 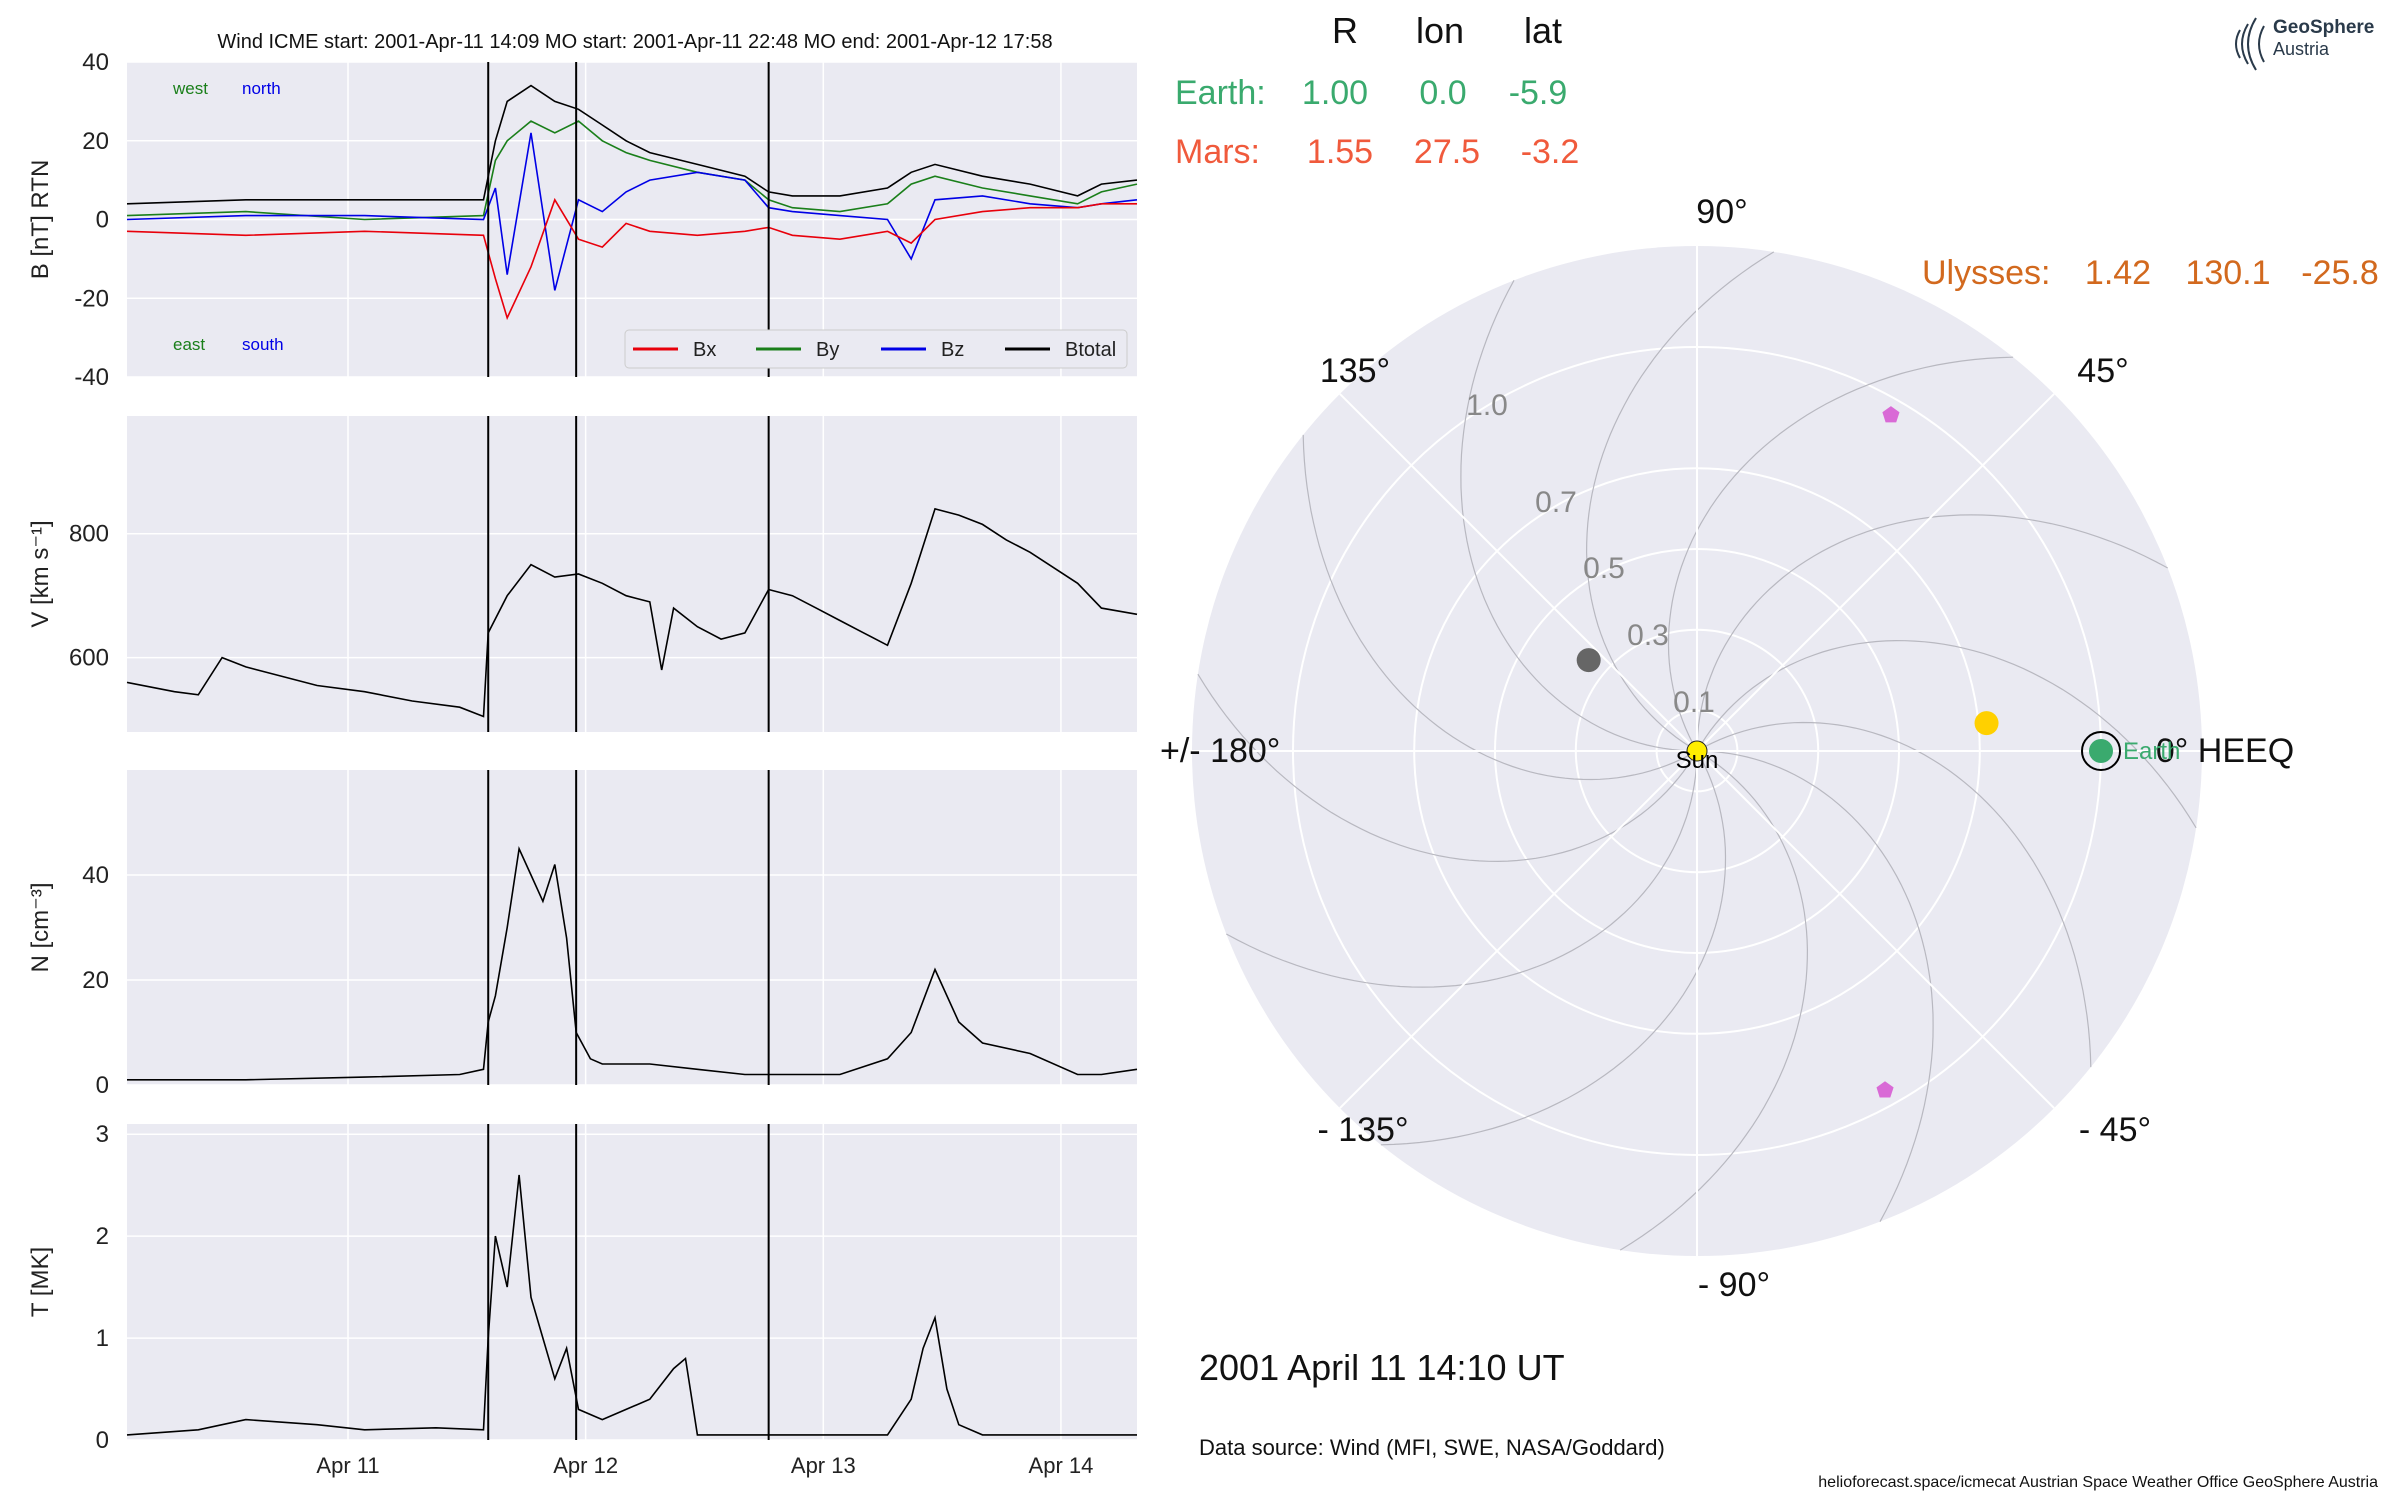 What do you see at coordinates (1345, 30) in the screenshot?
I see `col-header-r: R` at bounding box center [1345, 30].